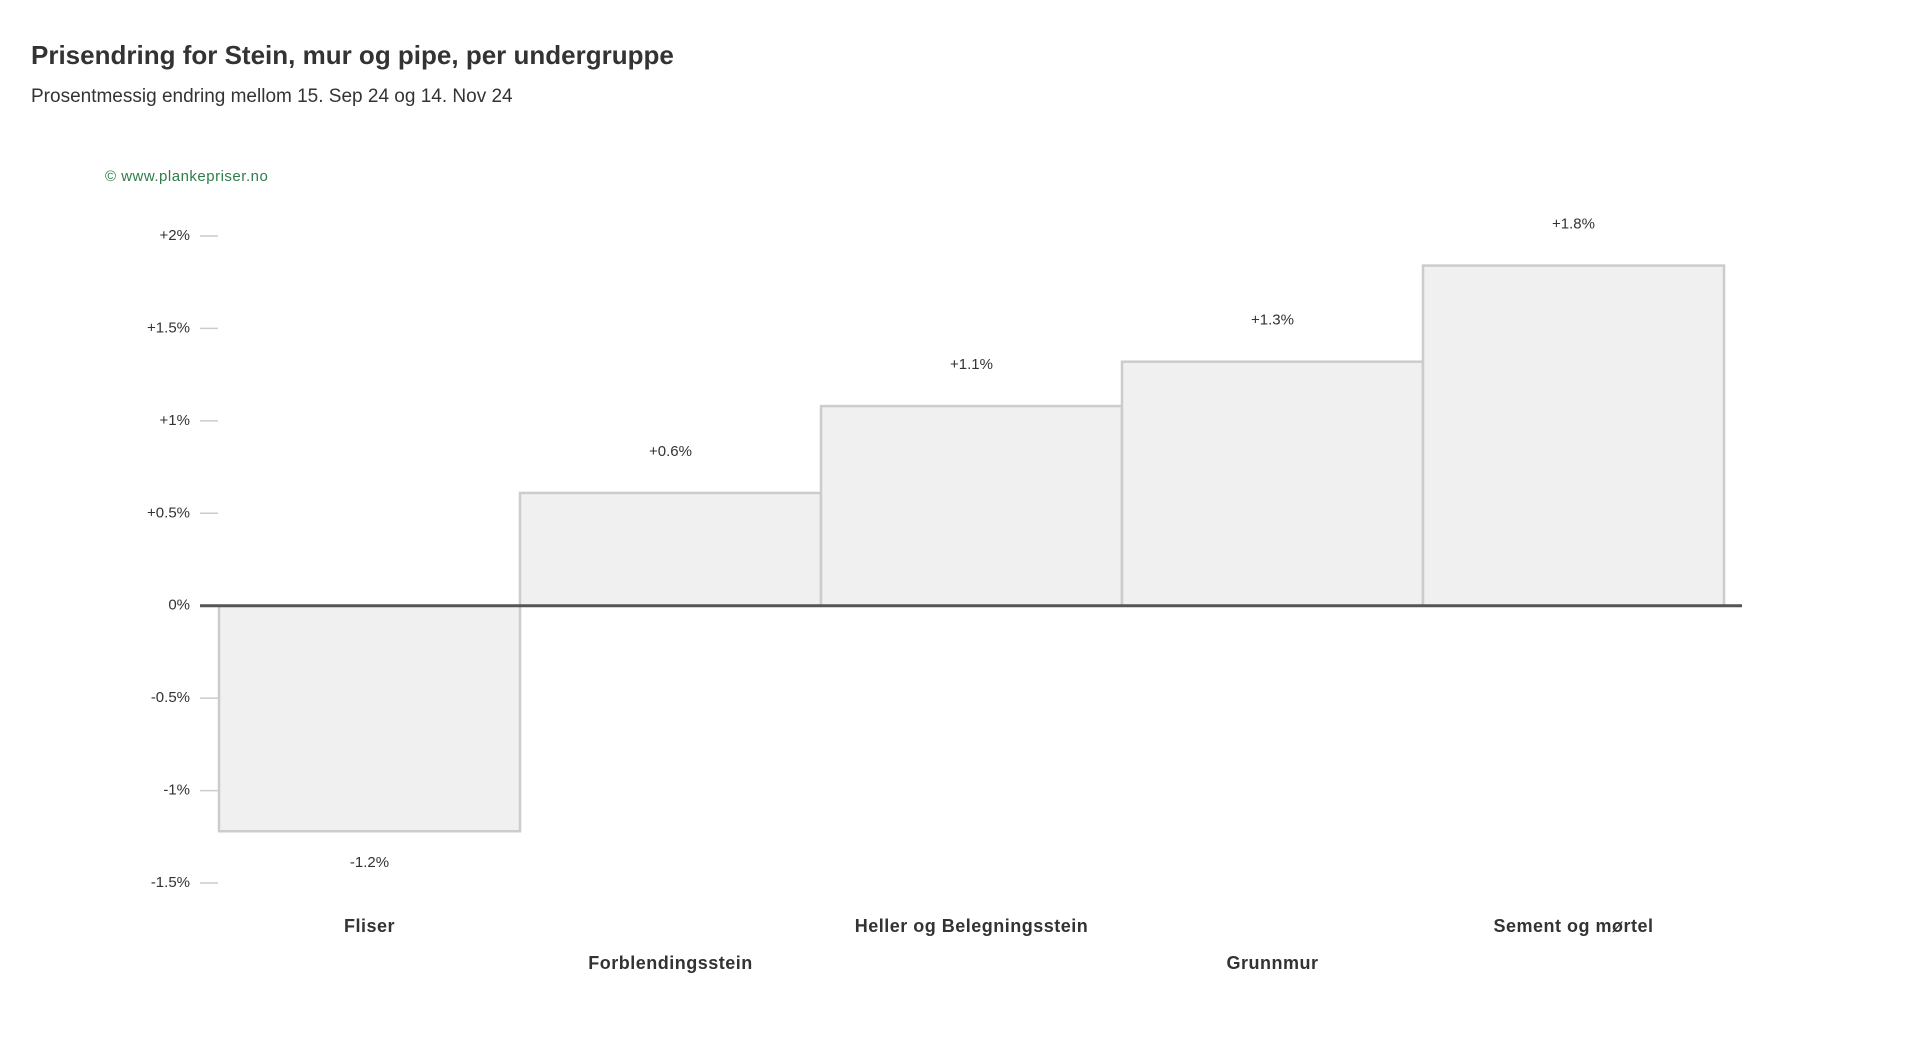 This screenshot has height=1045, width=1914. I want to click on value-label: +0.6%, so click(670, 451).